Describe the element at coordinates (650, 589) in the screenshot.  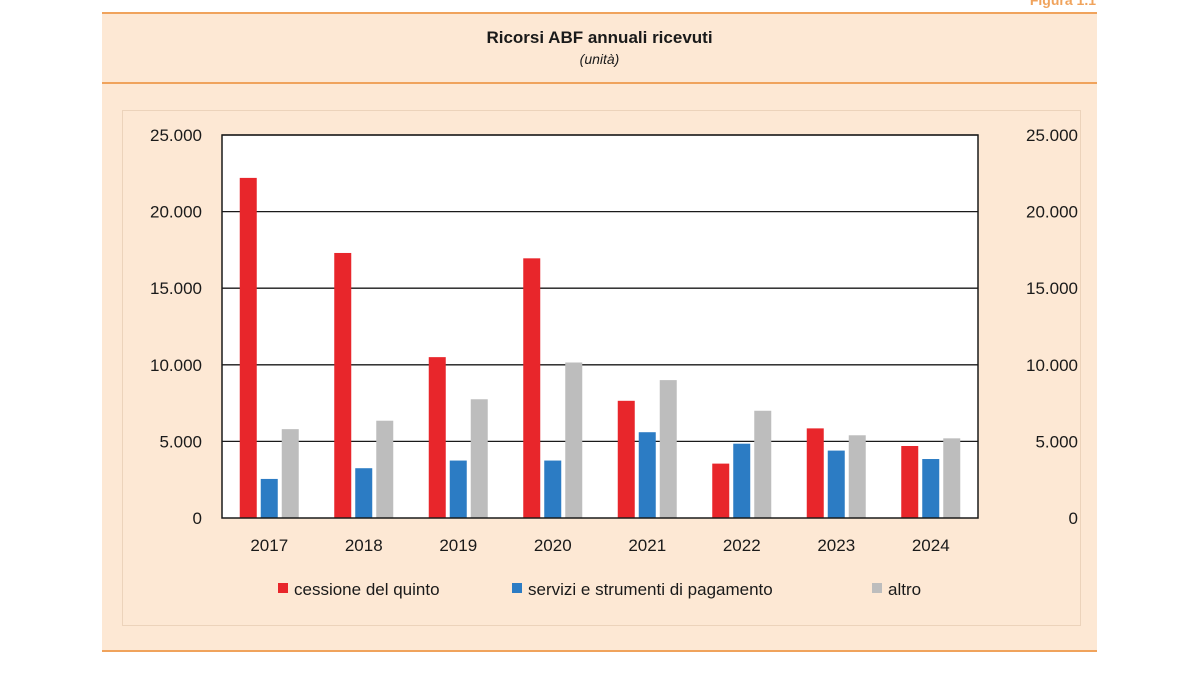
I see `legend-label: servizi e strumenti di pagamento` at that location.